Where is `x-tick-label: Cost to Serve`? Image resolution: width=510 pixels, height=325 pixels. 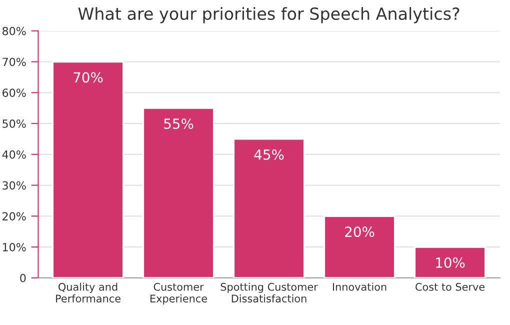 x-tick-label: Cost to Serve is located at coordinates (450, 286).